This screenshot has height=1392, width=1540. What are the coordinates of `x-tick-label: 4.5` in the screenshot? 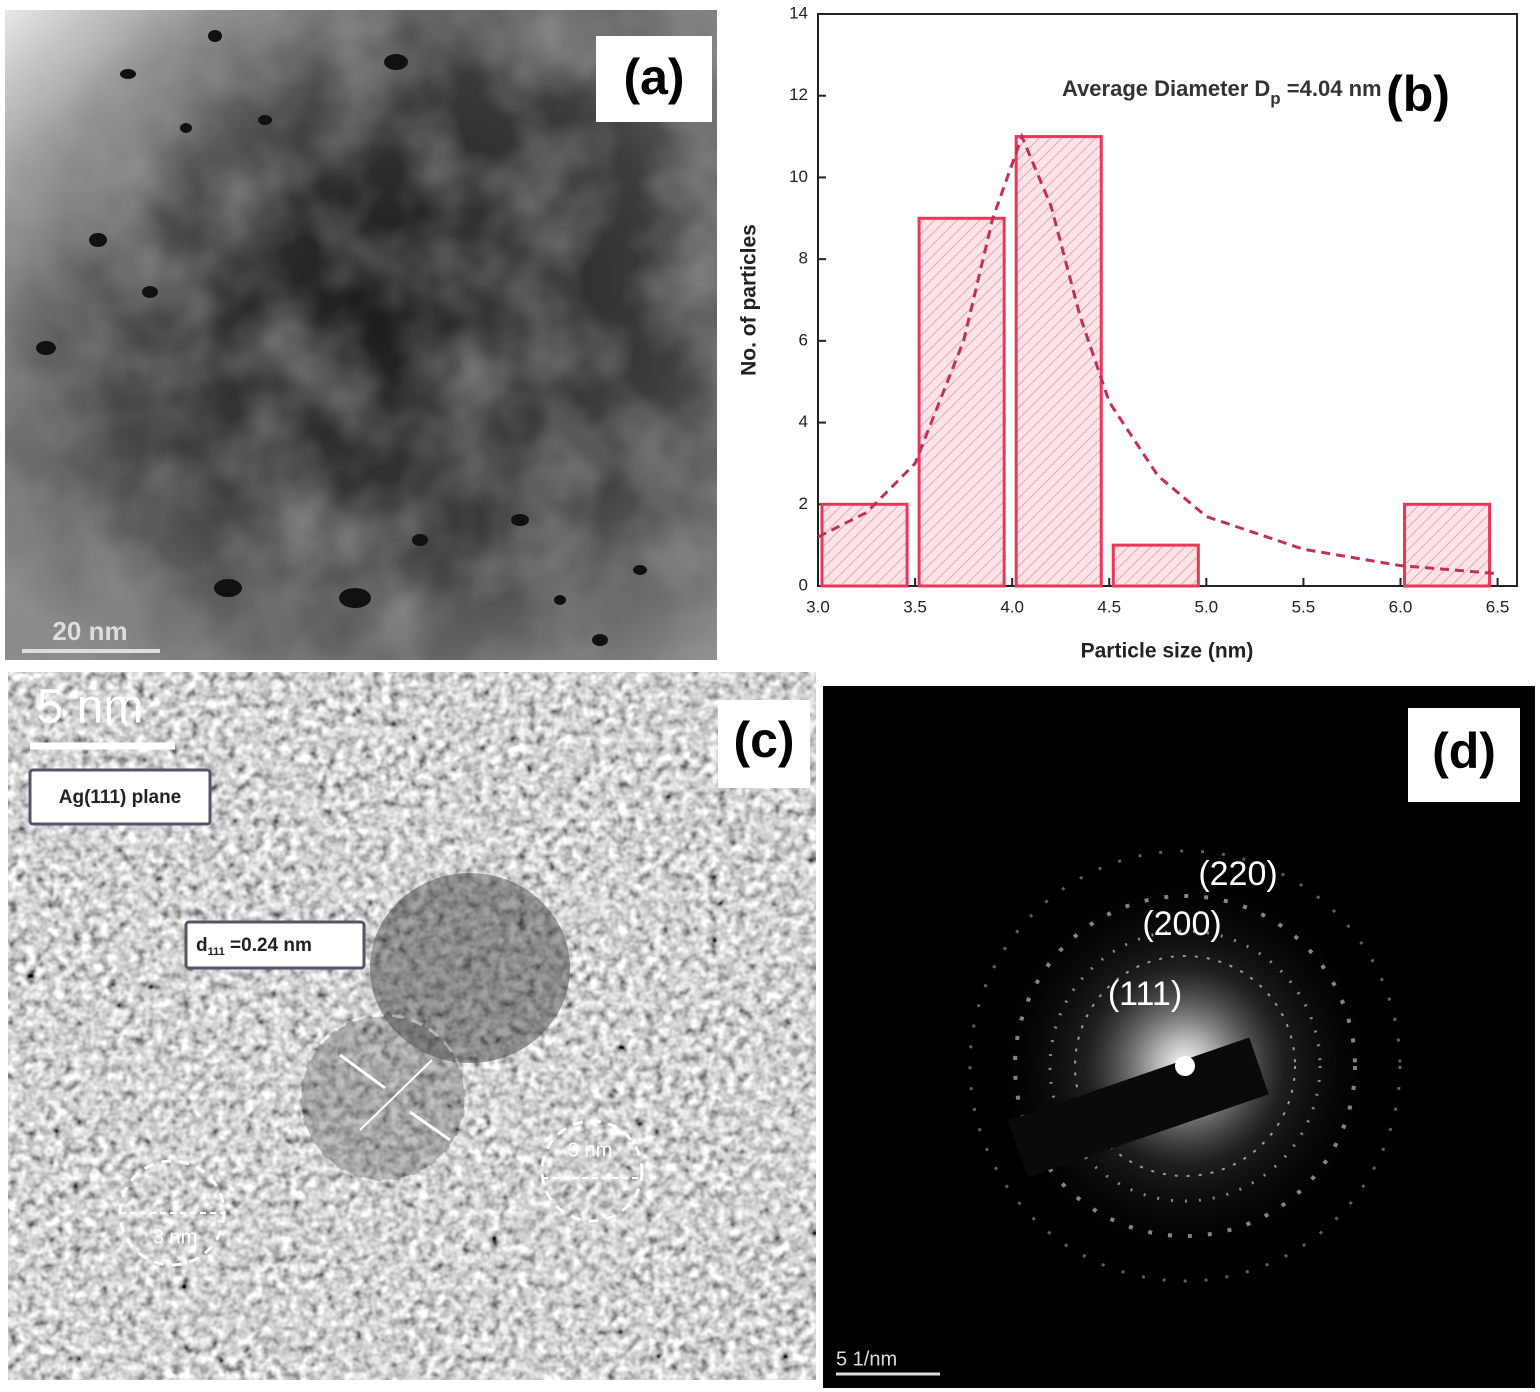 It's located at (1109, 606).